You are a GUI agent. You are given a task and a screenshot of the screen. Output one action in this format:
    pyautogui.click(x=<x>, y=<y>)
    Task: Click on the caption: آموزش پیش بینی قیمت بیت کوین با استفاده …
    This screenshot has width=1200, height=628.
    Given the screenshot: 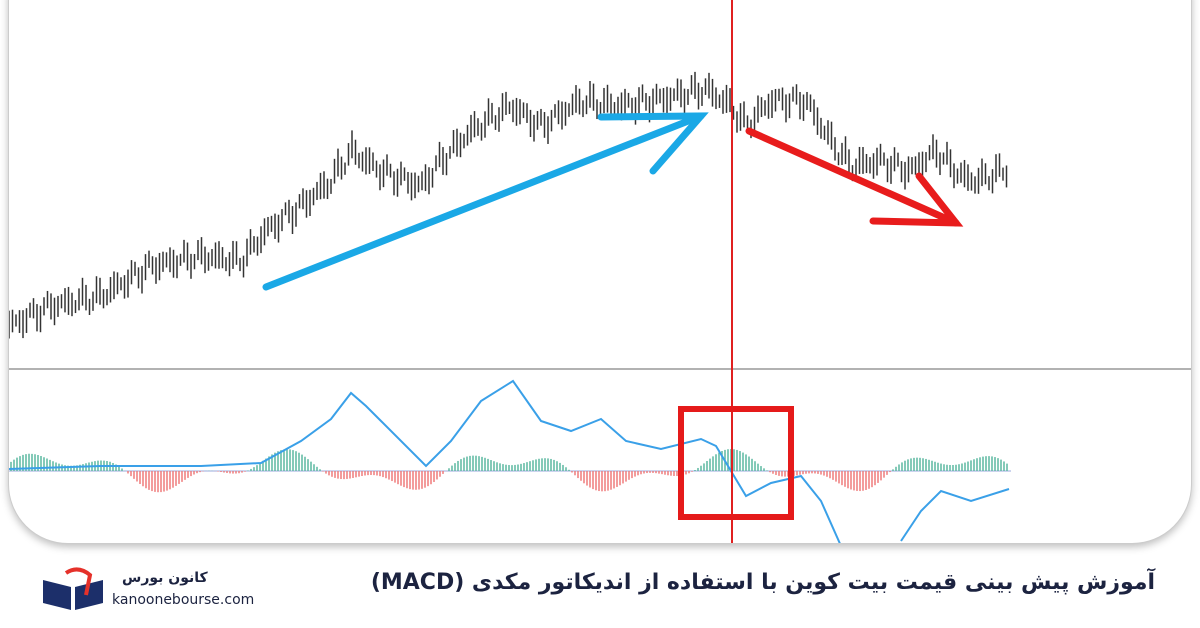 What is the action you would take?
    pyautogui.click(x=762, y=582)
    